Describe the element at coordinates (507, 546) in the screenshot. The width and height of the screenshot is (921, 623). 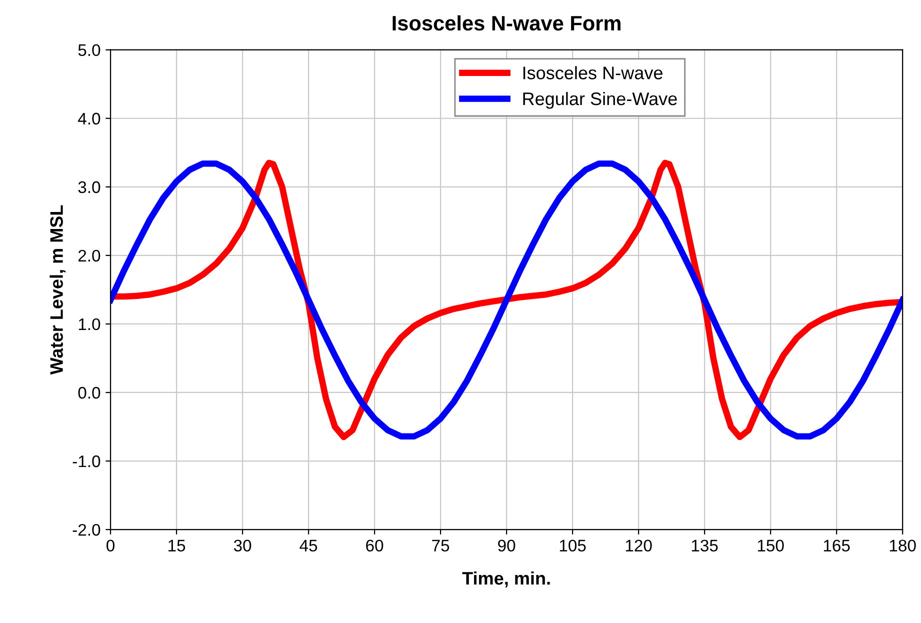
I see `x-tick-label: 90` at that location.